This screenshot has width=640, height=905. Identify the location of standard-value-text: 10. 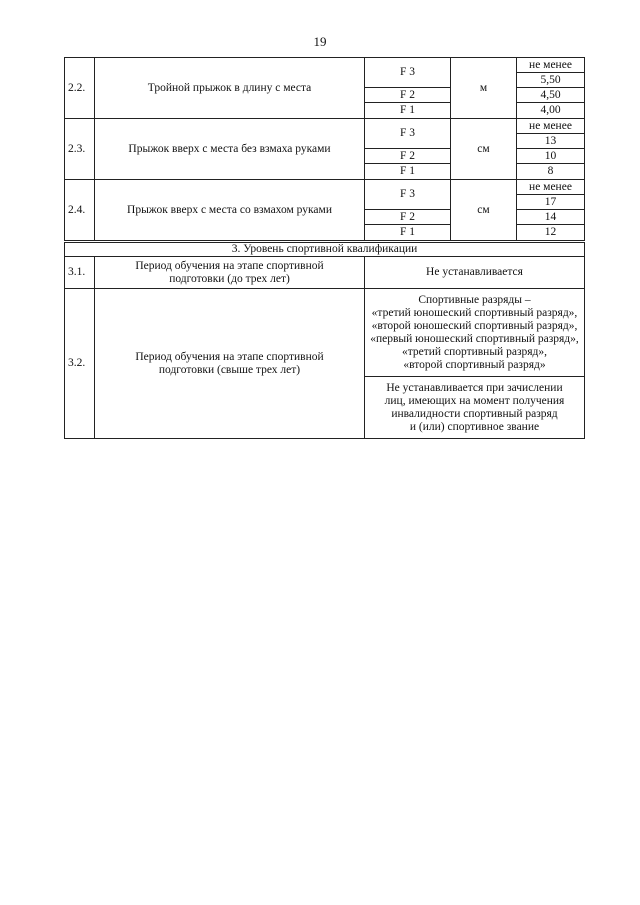
(550, 155).